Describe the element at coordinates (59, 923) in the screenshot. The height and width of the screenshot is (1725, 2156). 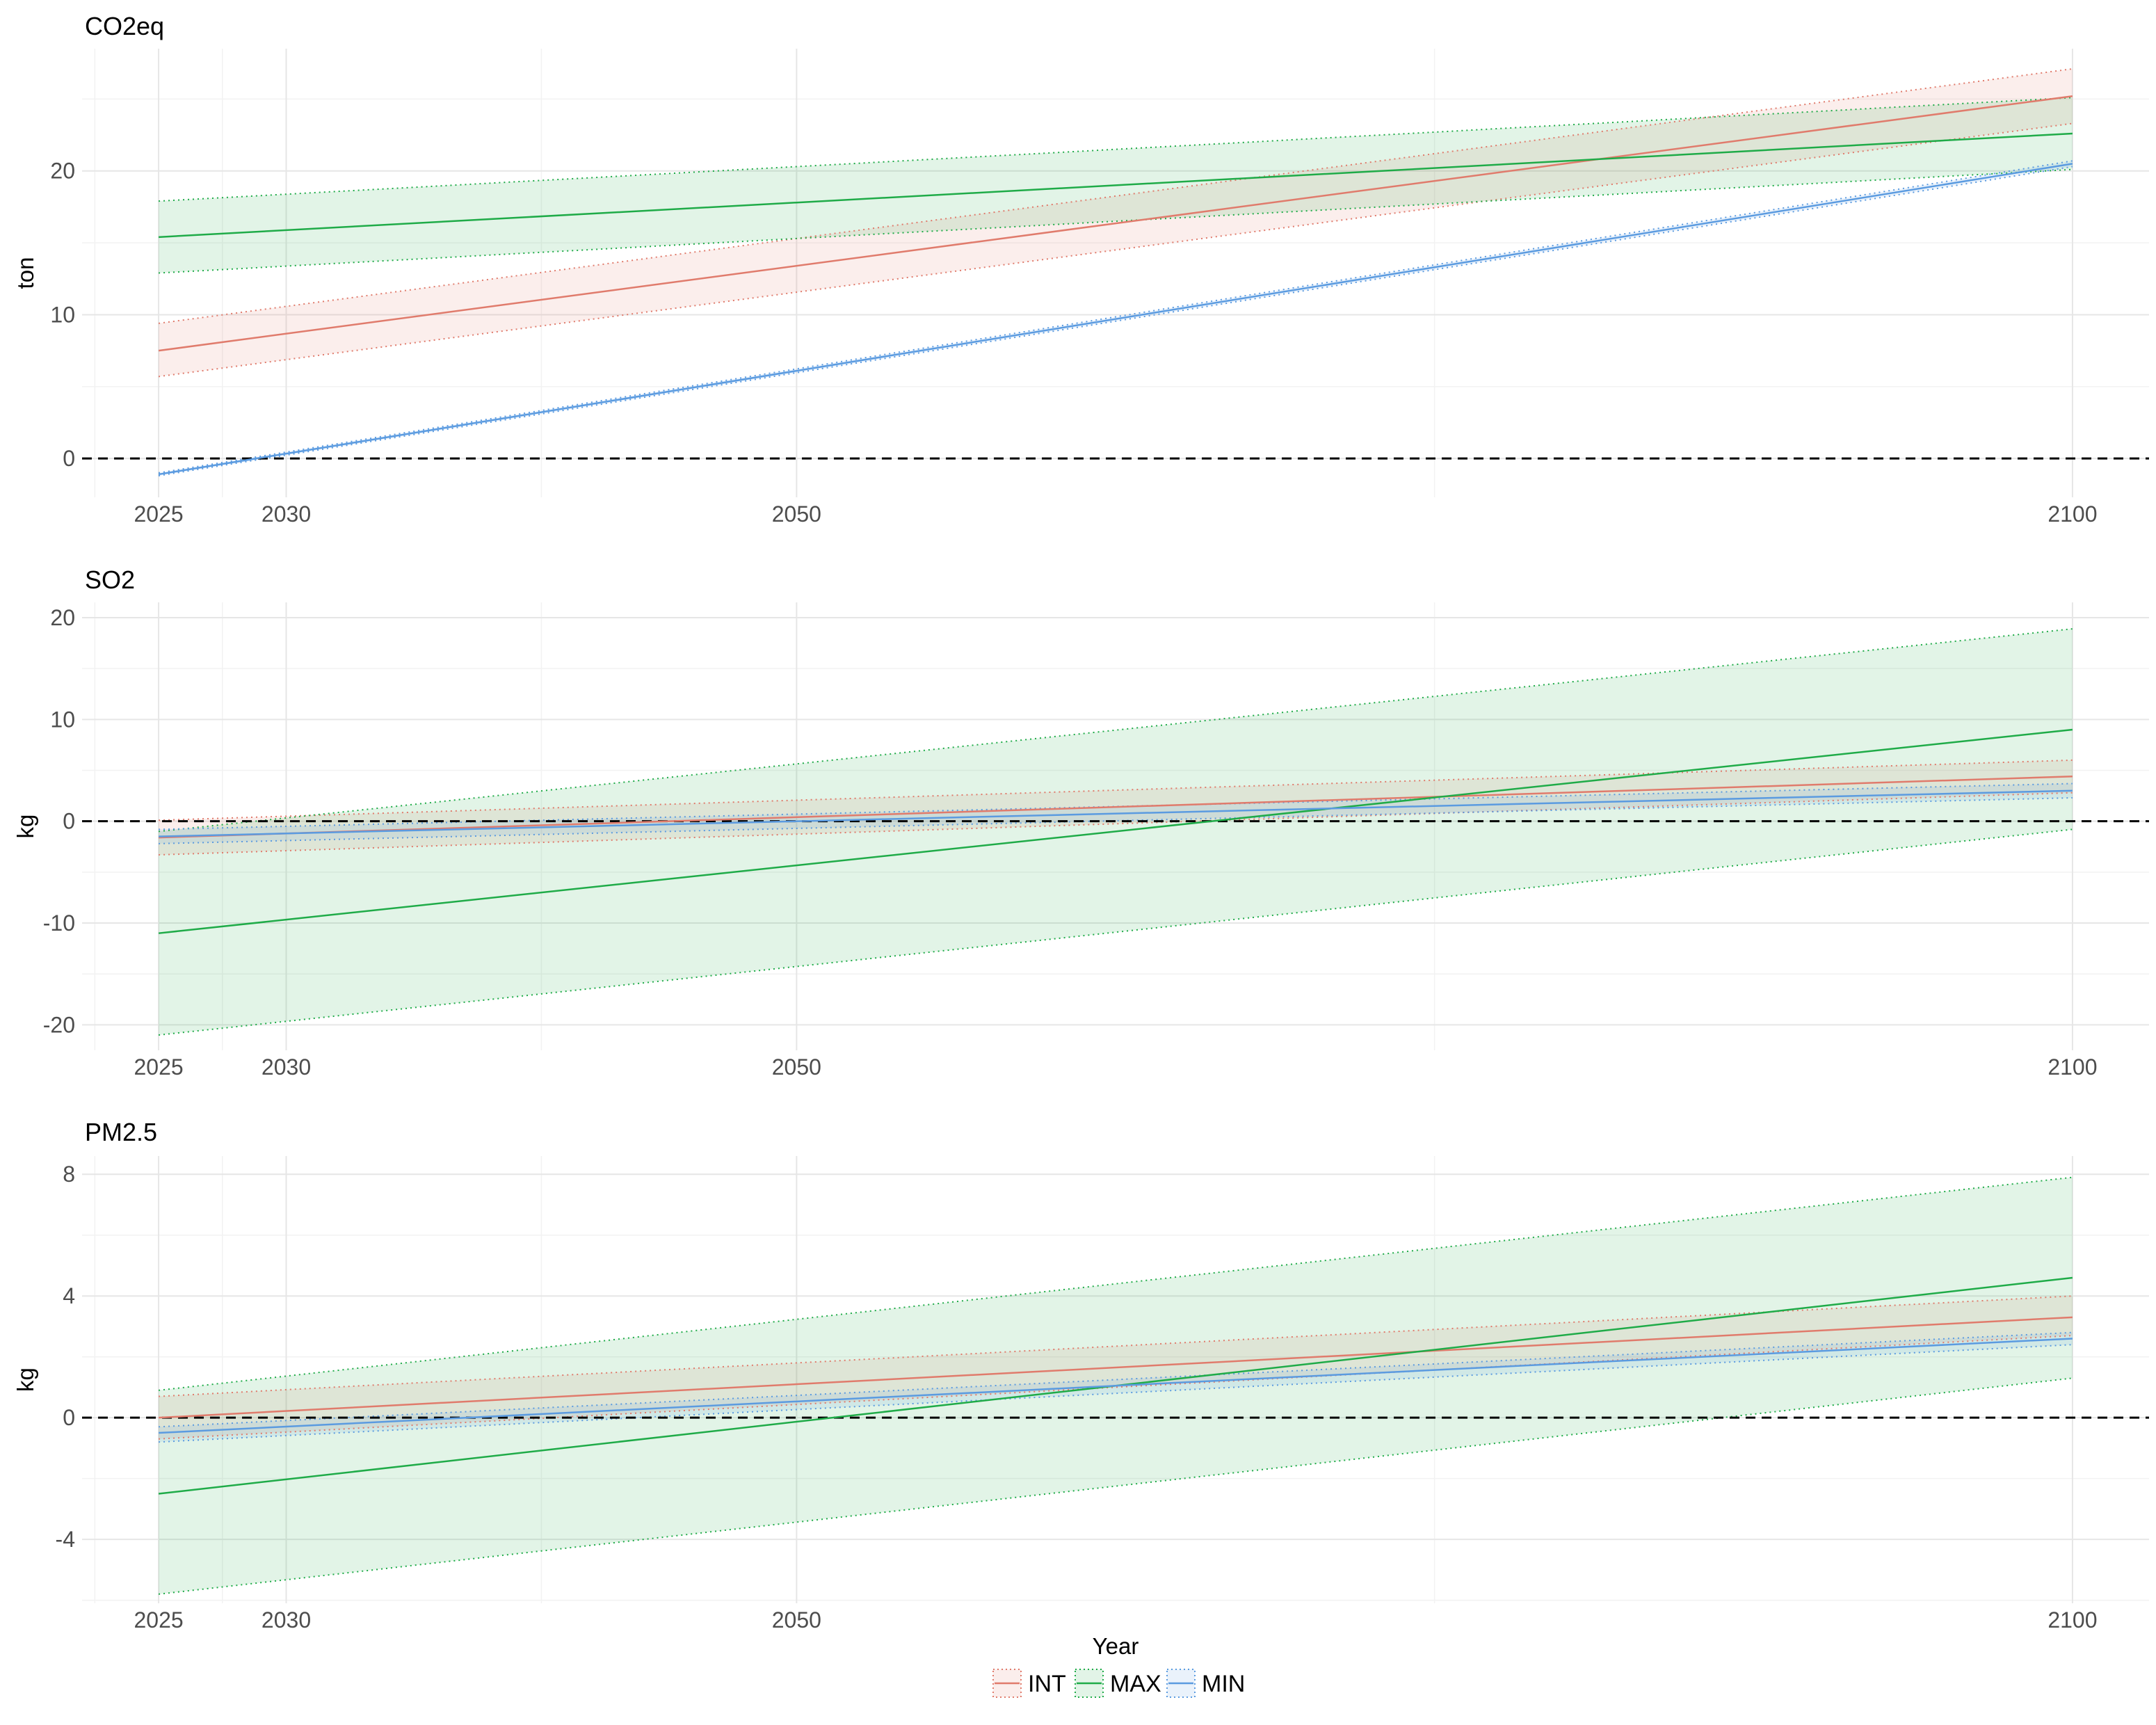
I see `y-tick-label: -10` at that location.